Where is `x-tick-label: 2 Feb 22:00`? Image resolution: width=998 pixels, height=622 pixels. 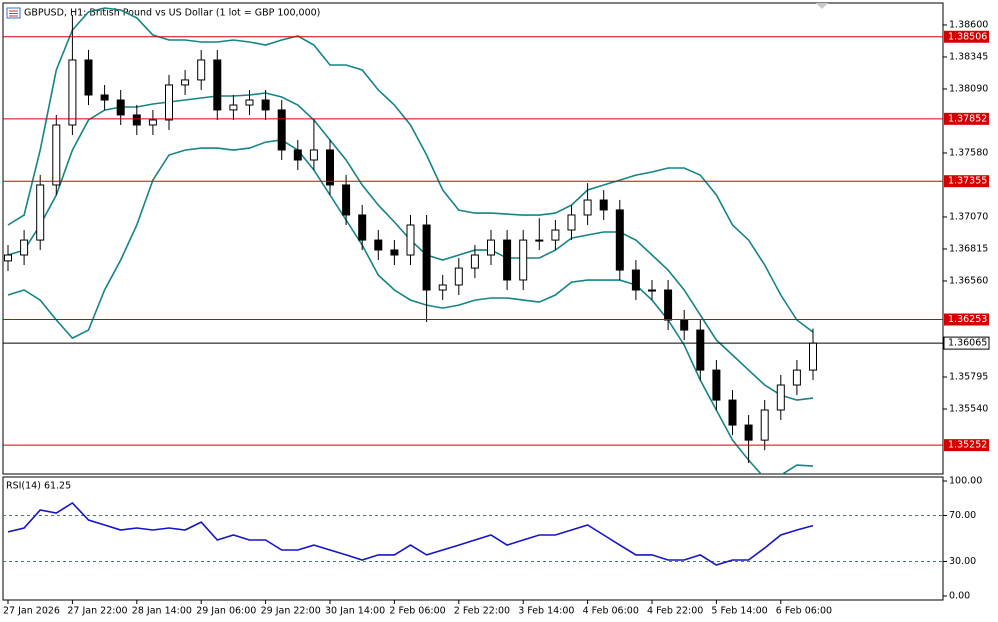 x-tick-label: 2 Feb 22:00 is located at coordinates (482, 611).